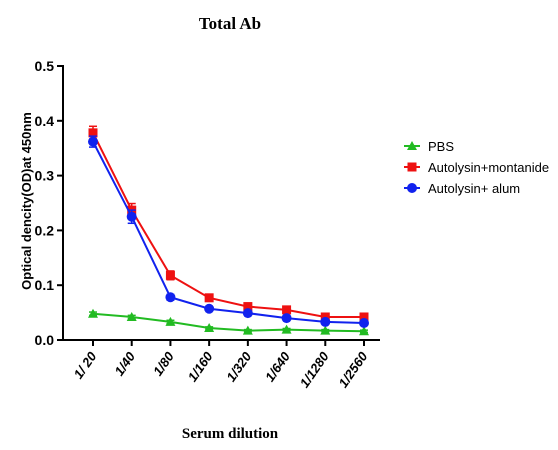 This screenshot has width=558, height=450. Describe the element at coordinates (163, 363) in the screenshot. I see `x-tick-label: 1/80` at that location.